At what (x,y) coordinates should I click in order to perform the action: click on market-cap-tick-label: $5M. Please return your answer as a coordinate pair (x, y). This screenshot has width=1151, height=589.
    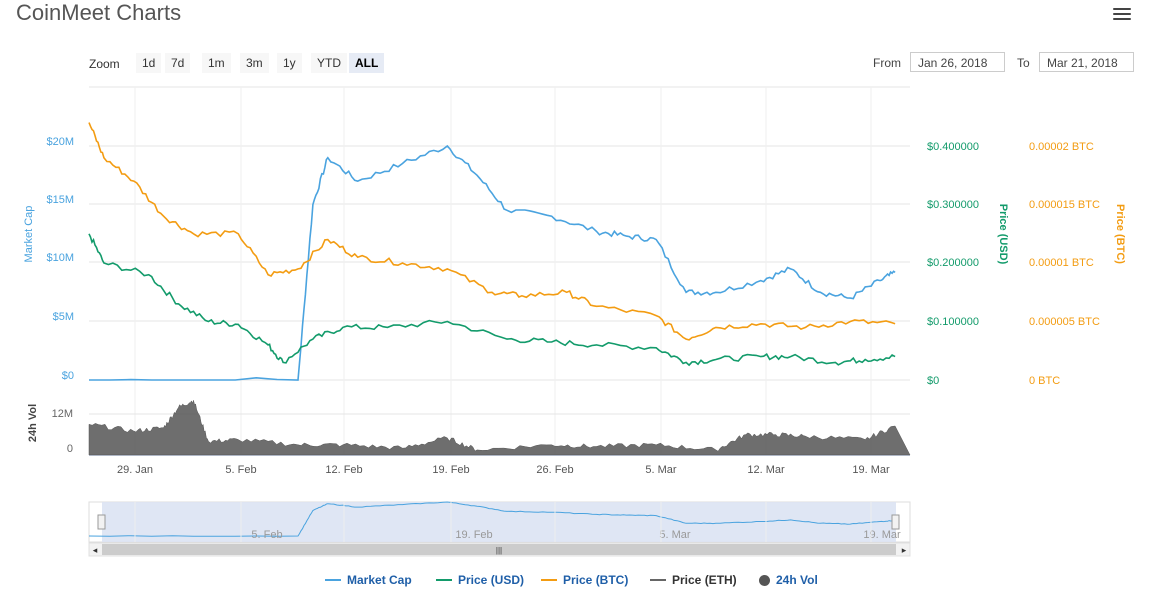
    Looking at the image, I should click on (63, 317).